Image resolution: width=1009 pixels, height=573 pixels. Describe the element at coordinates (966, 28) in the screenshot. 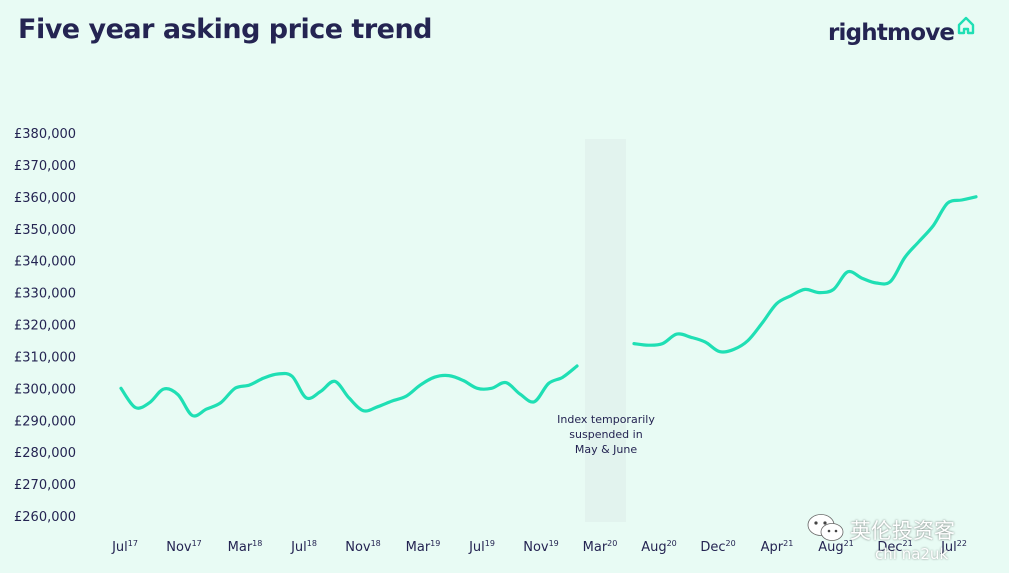

I see `house-outline-icon` at that location.